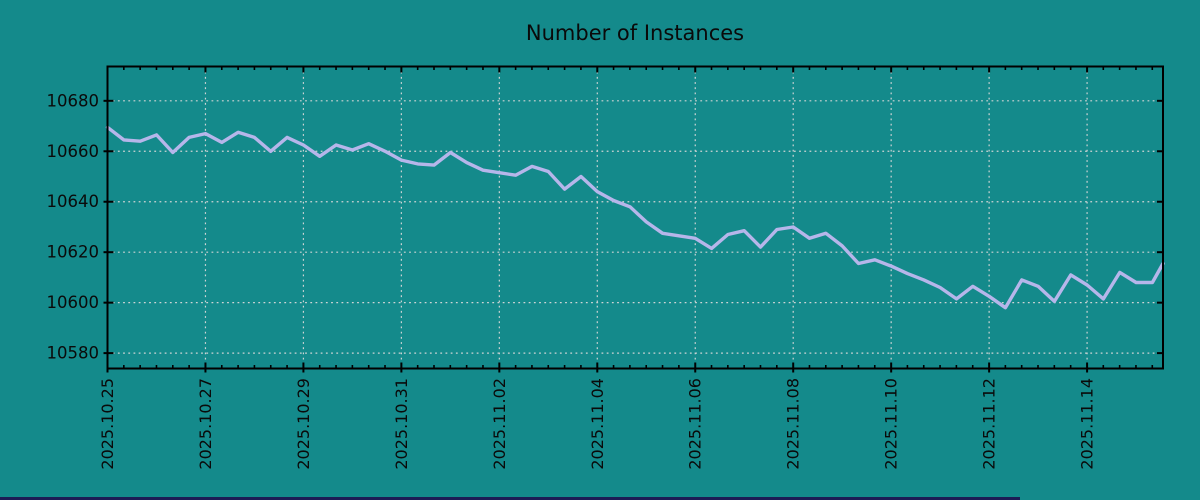 The image size is (1200, 500). What do you see at coordinates (73, 302) in the screenshot?
I see `y-tick-label: 10600` at bounding box center [73, 302].